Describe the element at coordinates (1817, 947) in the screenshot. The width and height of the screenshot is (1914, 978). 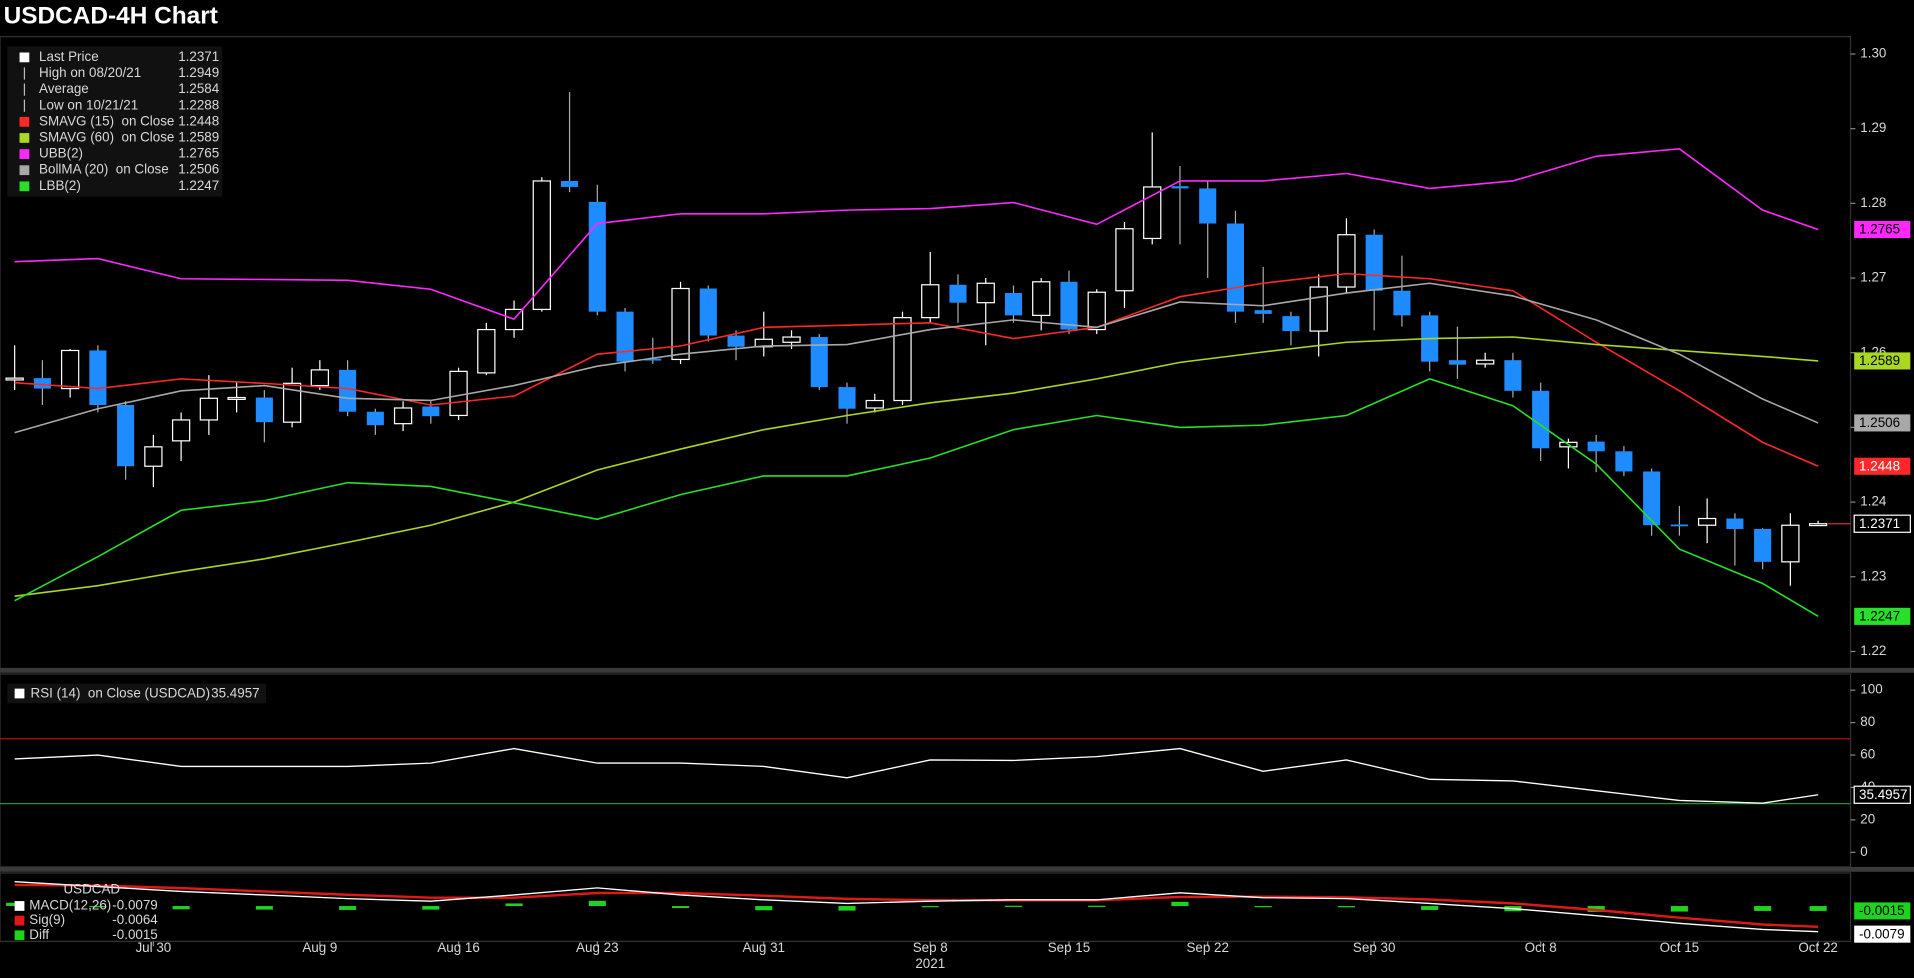
I see `x-tick-label: Oct 22` at that location.